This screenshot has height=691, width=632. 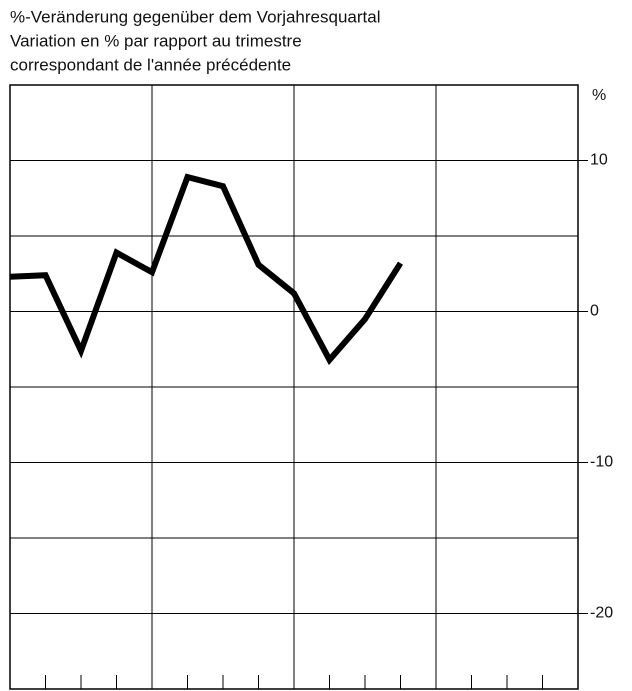 What do you see at coordinates (594, 311) in the screenshot?
I see `y-tick-label: 0` at bounding box center [594, 311].